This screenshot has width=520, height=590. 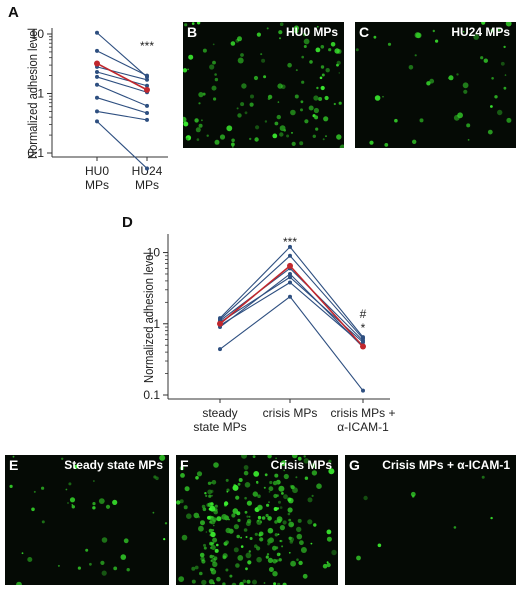 What do you see at coordinates (184, 465) in the screenshot?
I see `panel-letter-f: F` at bounding box center [184, 465].